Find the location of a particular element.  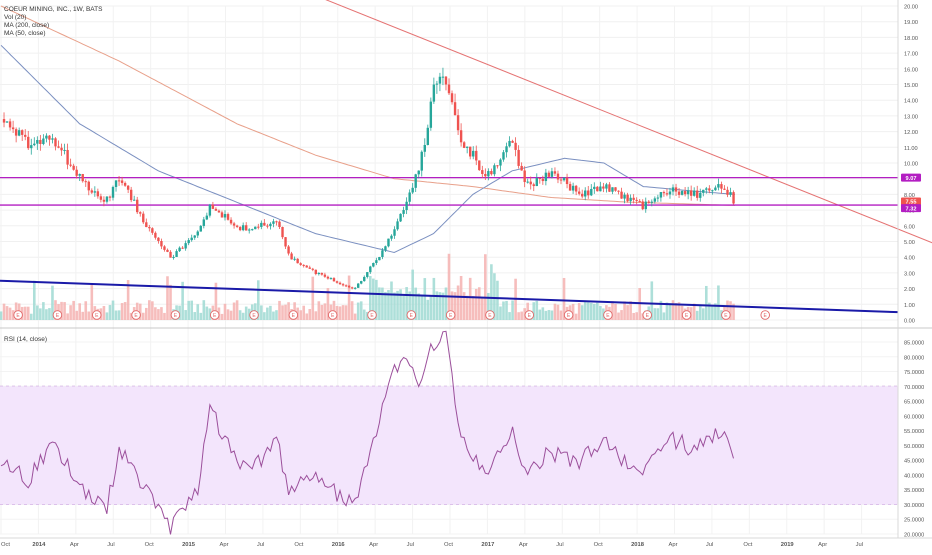

rsi-axis-label: 20.0000 is located at coordinates (914, 536).